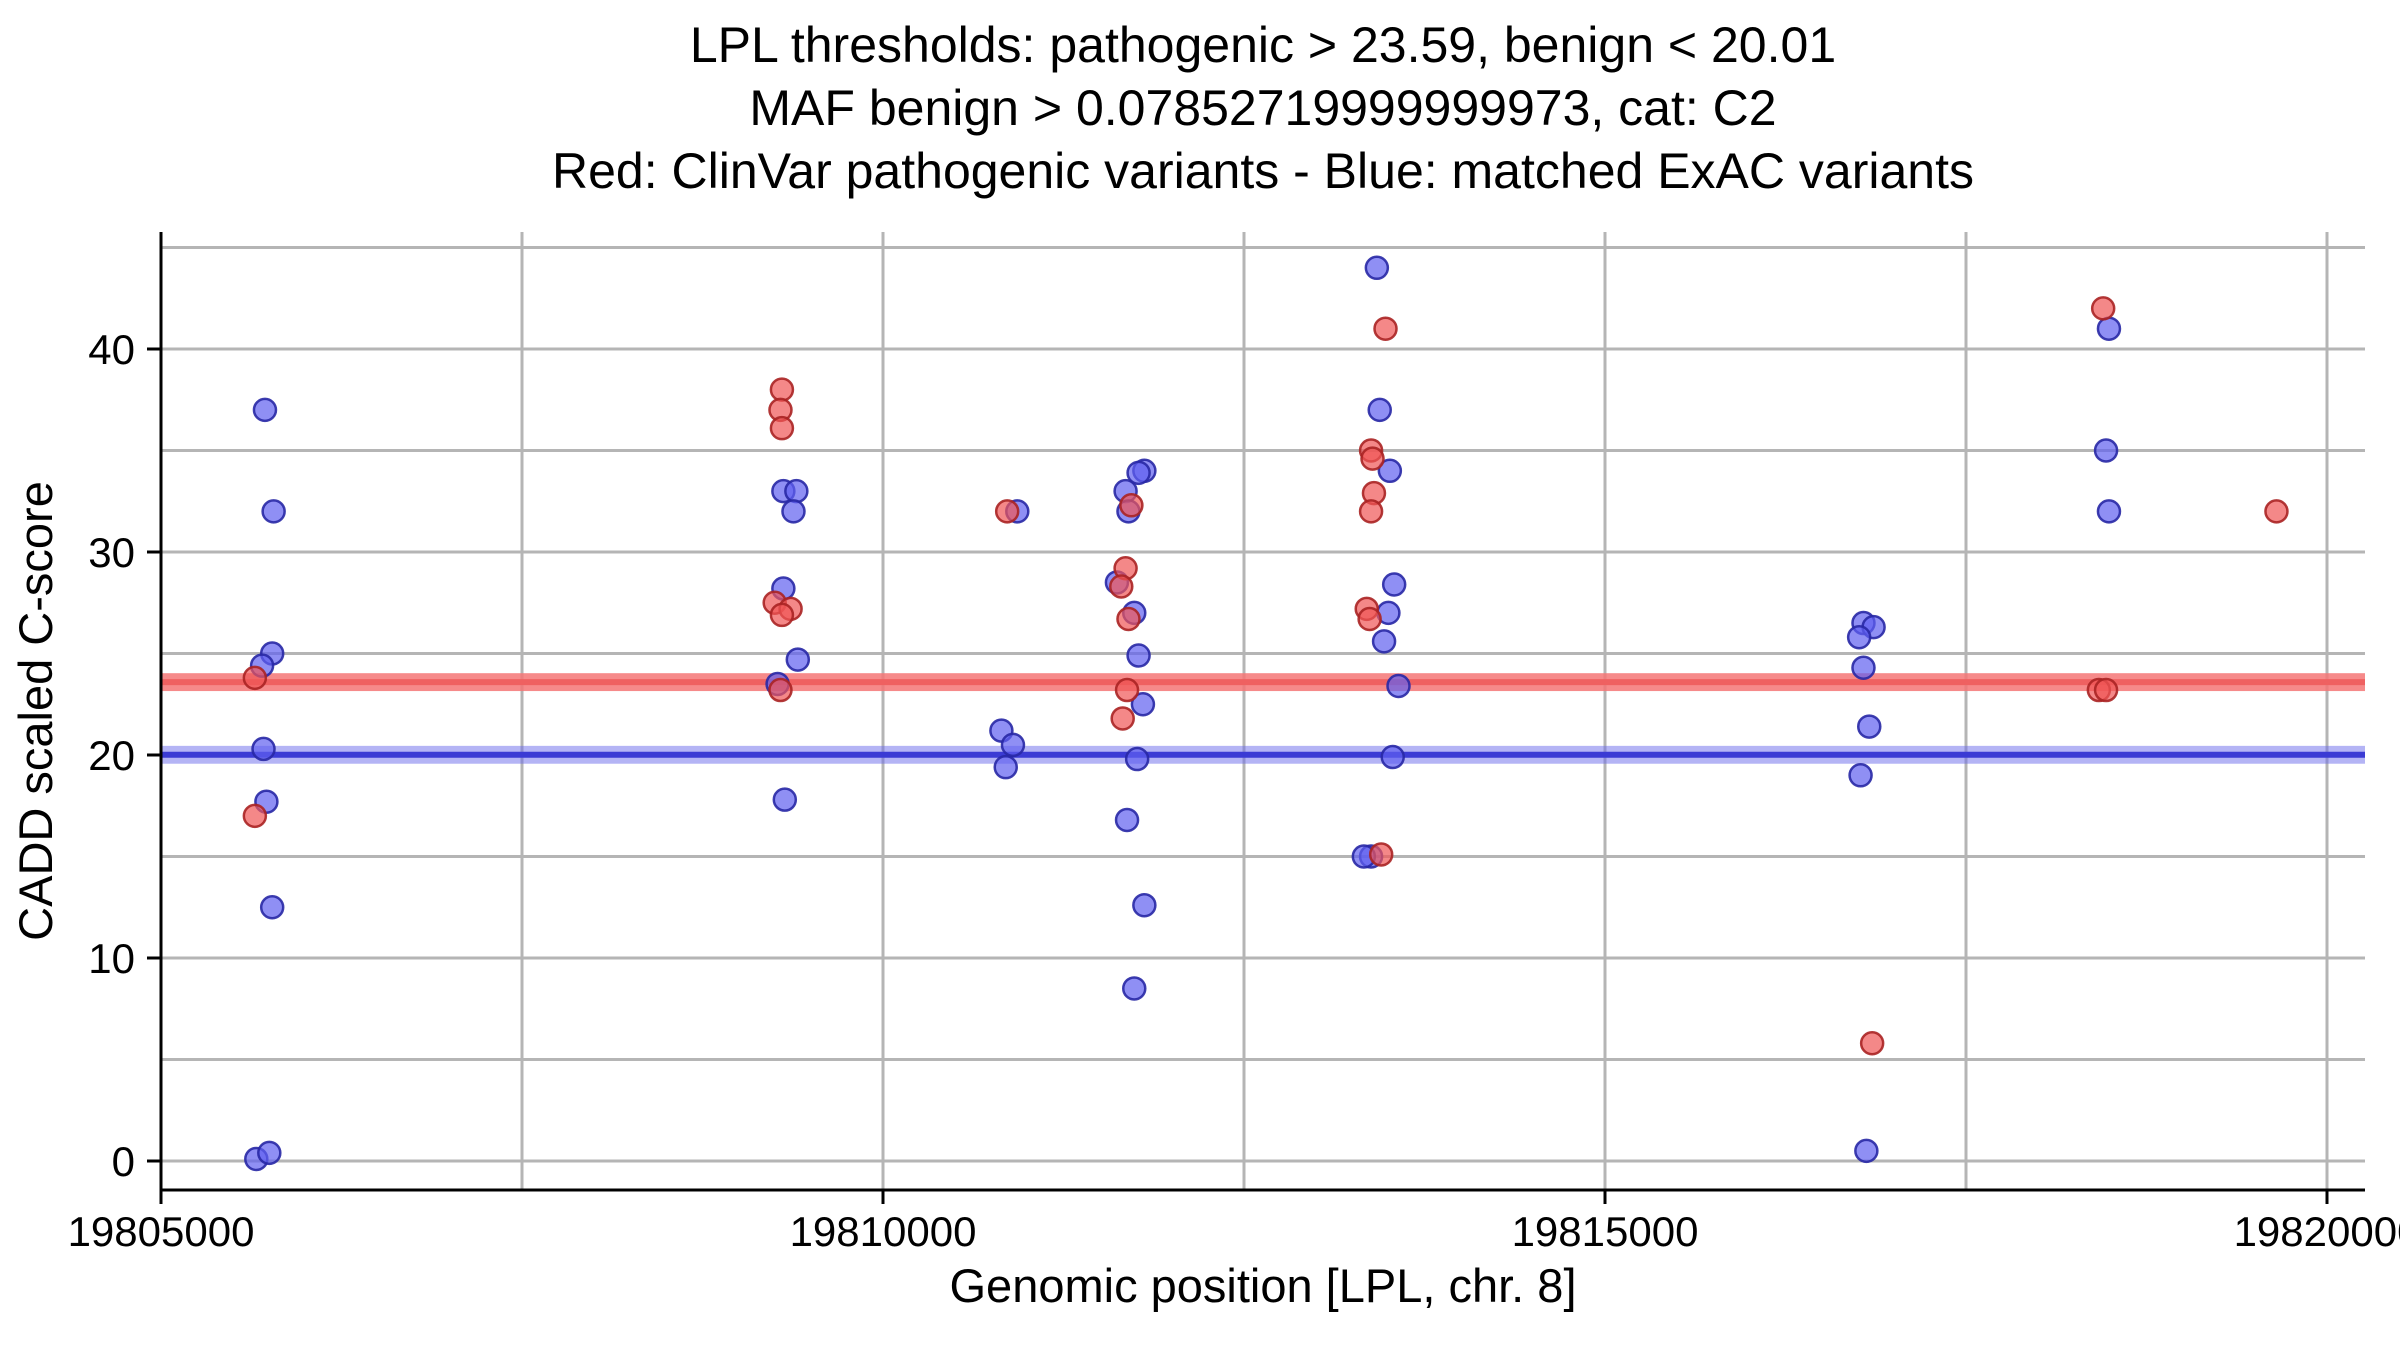  I want to click on y-axis-title: CADD scaled C-score, so click(35, 711).